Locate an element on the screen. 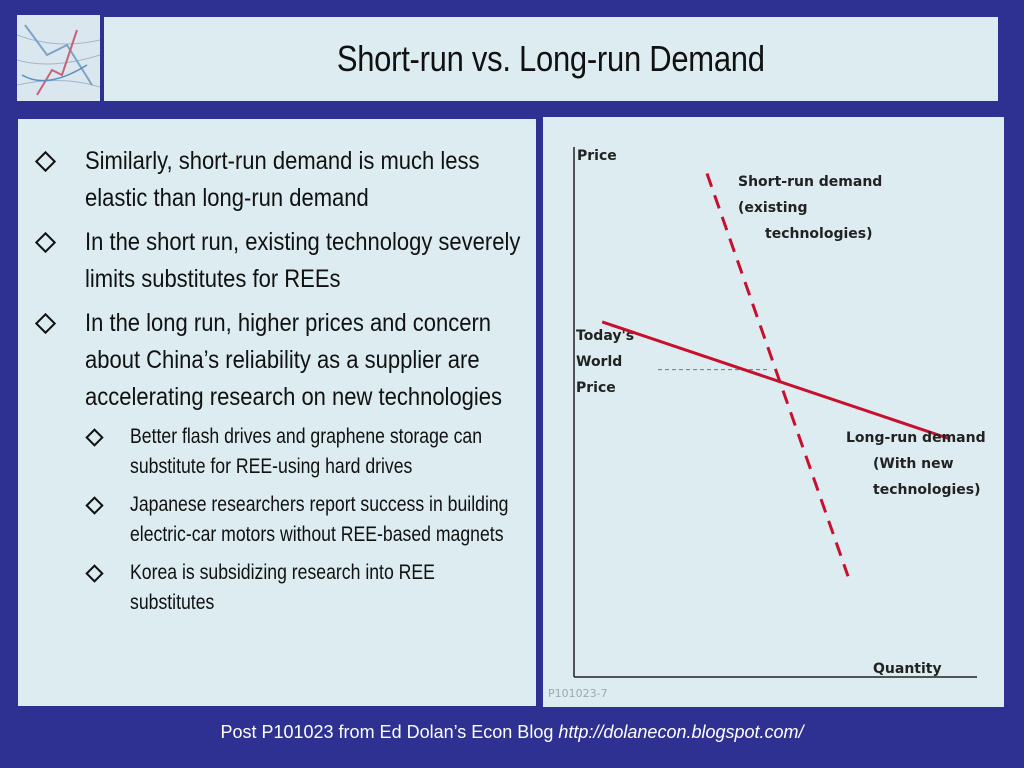 The width and height of the screenshot is (1024, 768). footer-text: Post P101023 from Ed Dolan’s Econ Blog is located at coordinates (387, 732).